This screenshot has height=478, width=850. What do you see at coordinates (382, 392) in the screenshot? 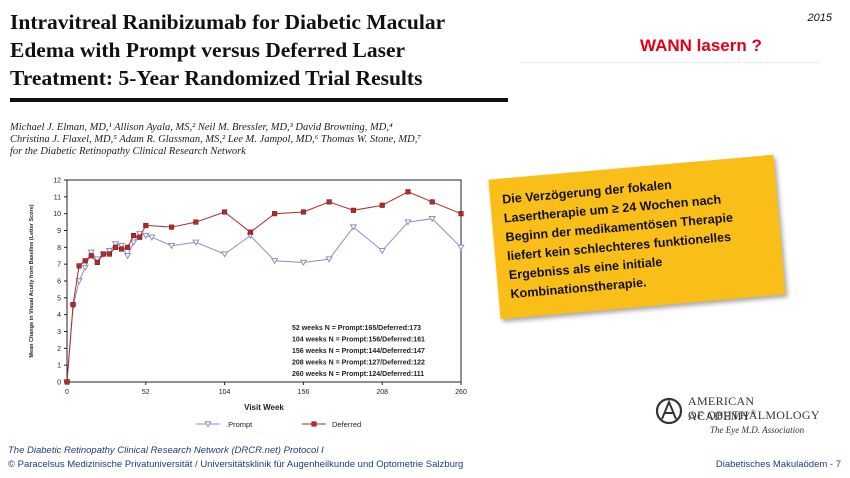
I see `x-tick-label: 208` at bounding box center [382, 392].